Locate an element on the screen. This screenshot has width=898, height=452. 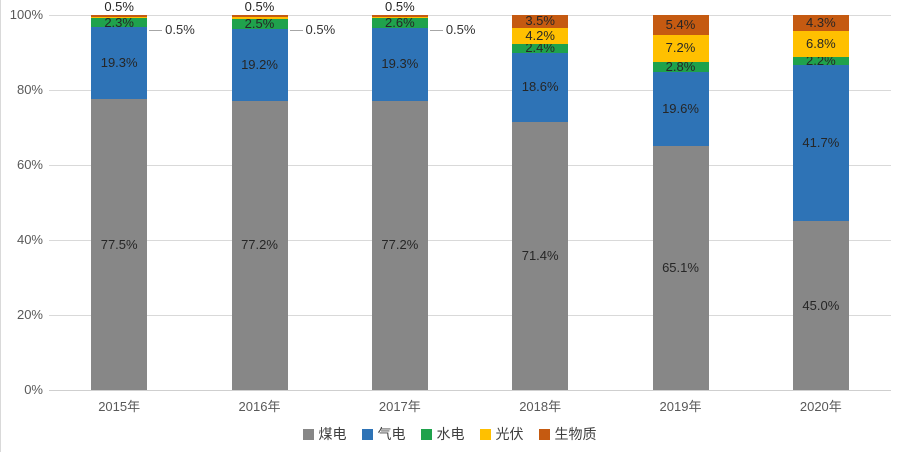
data-label: 45.0% is located at coordinates (821, 305).